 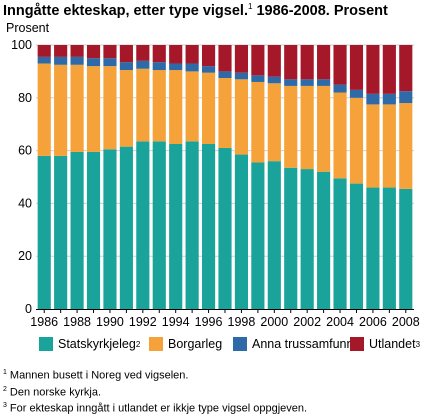 I want to click on legend-label-utlandet: Utlandet, so click(x=392, y=344).